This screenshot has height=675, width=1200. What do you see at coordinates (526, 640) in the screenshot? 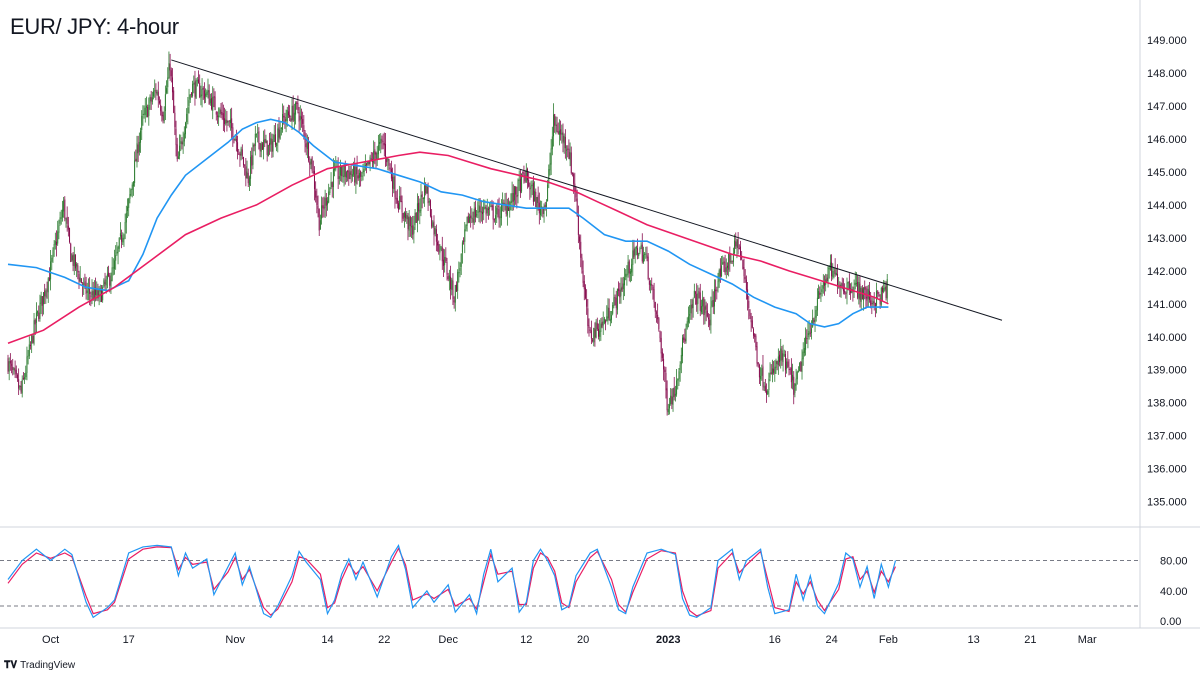
I see `time-axis-tick-label: 12` at bounding box center [526, 640].